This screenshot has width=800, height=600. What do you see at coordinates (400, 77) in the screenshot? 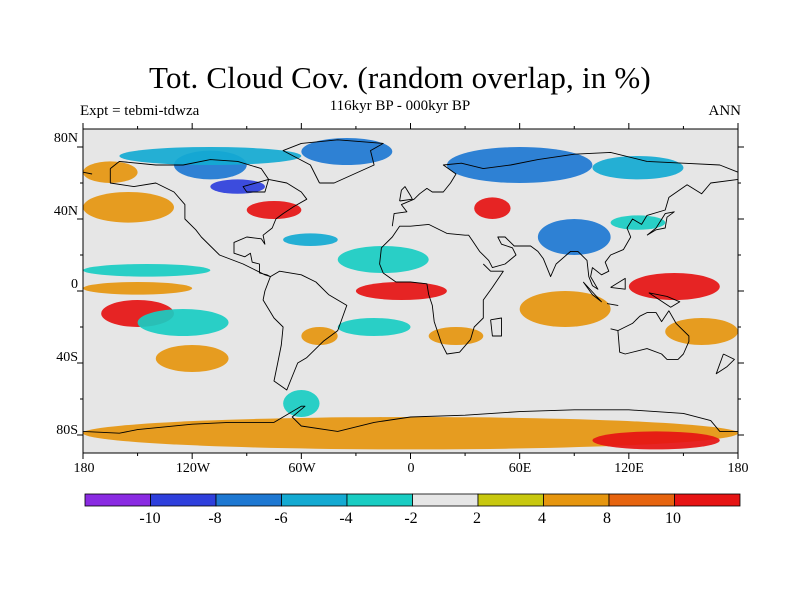
I see `plot-title: Tot. Cloud Cov. (random overlap, in %)` at bounding box center [400, 77].